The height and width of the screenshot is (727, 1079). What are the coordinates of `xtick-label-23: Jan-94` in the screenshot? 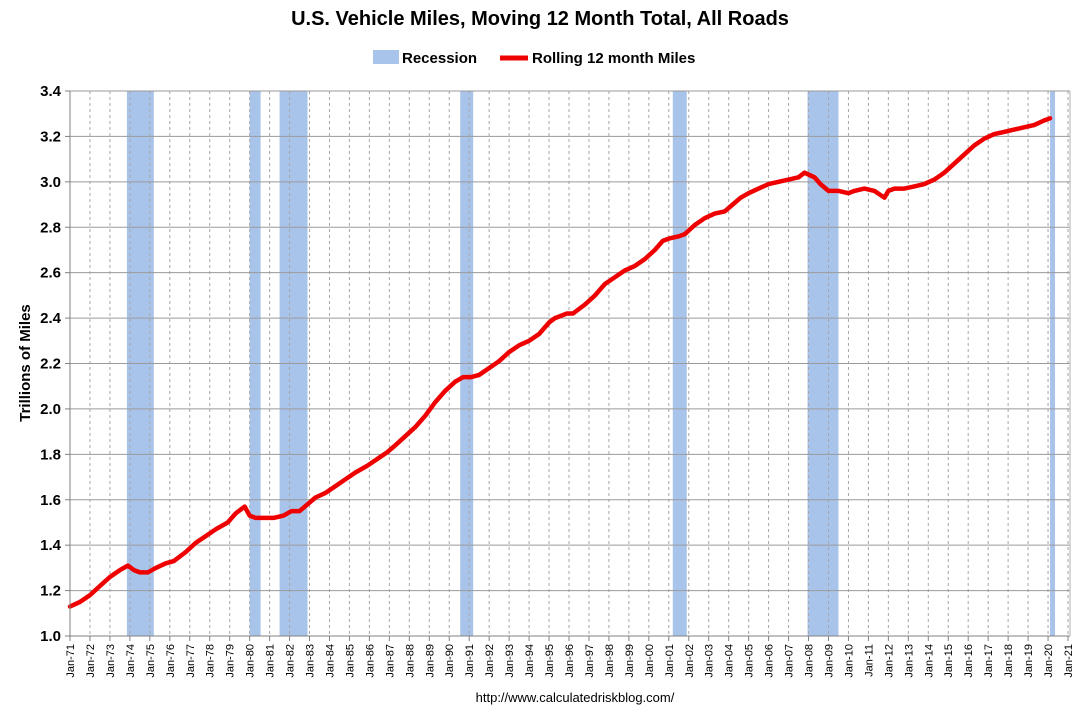 It's located at (530, 661).